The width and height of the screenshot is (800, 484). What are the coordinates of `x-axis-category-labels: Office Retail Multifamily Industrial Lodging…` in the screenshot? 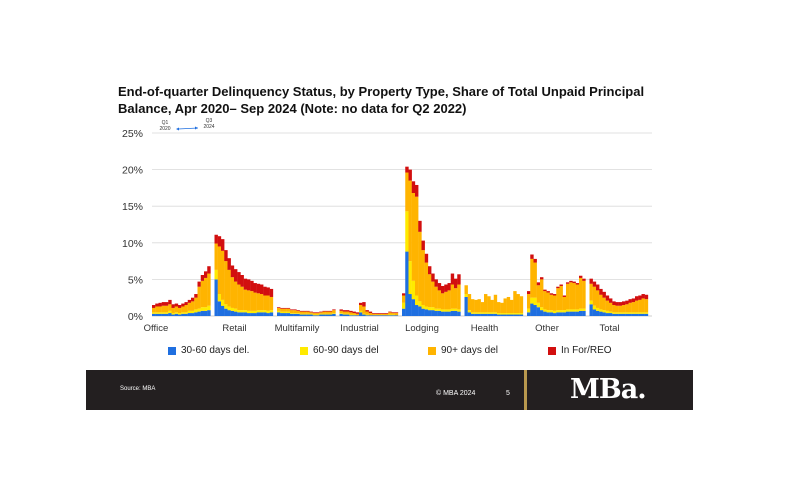 It's located at (382, 328).